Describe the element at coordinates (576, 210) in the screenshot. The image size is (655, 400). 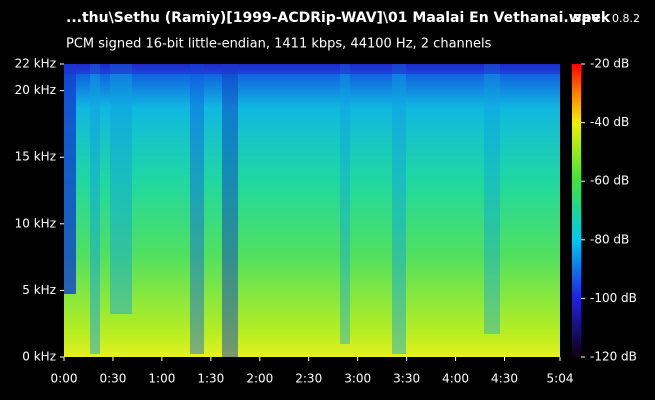
I see `color-bar` at that location.